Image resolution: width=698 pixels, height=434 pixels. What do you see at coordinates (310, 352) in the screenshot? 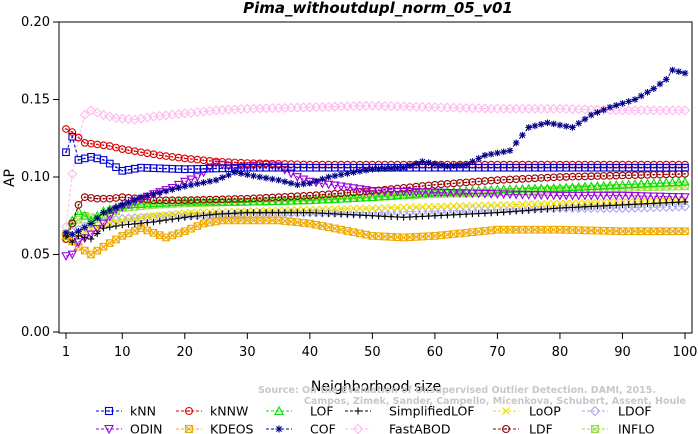
I see `x-tick-label: 40` at bounding box center [310, 352].